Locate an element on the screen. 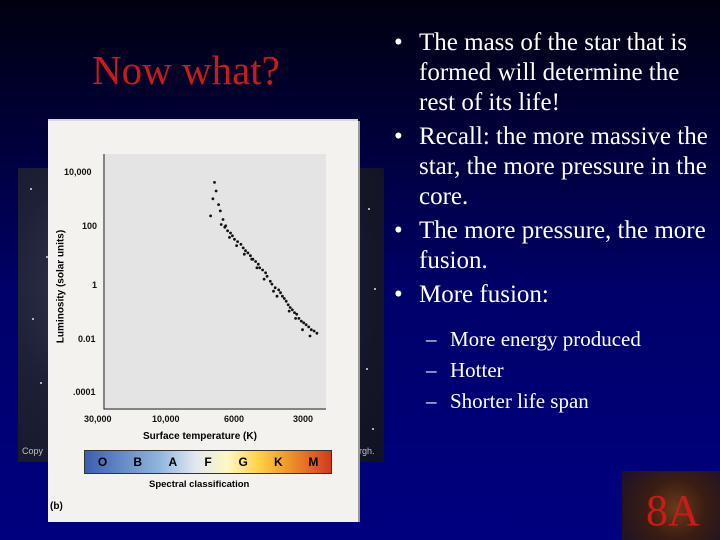 This screenshot has height=540, width=720. plot-area is located at coordinates (214, 282).